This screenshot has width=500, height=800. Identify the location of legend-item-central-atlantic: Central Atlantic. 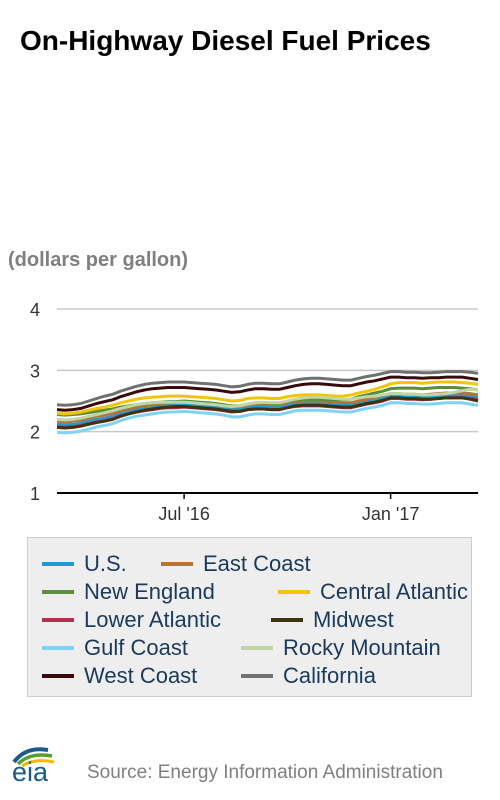
(373, 592).